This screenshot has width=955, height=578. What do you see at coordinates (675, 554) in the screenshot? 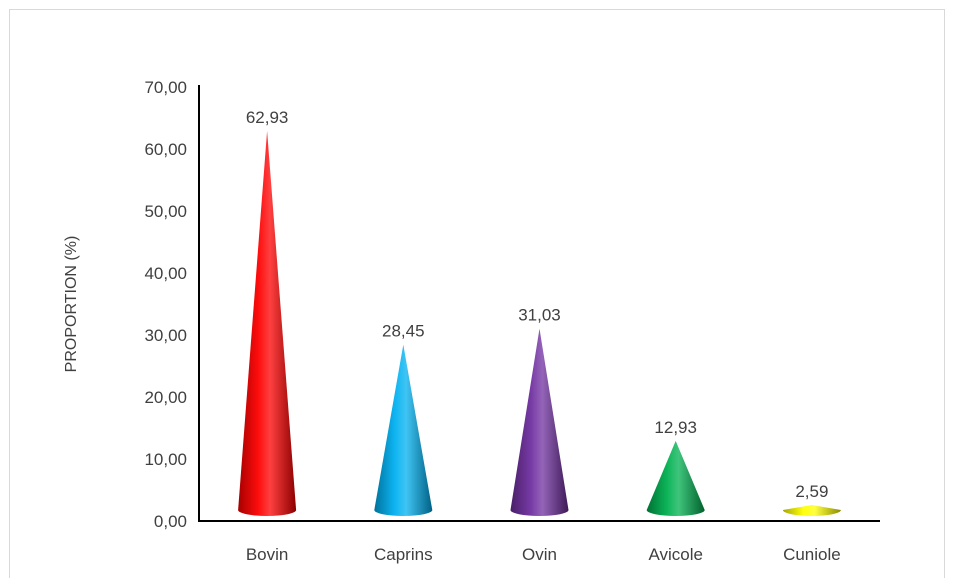
I see `category-label: Avicole` at bounding box center [675, 554].